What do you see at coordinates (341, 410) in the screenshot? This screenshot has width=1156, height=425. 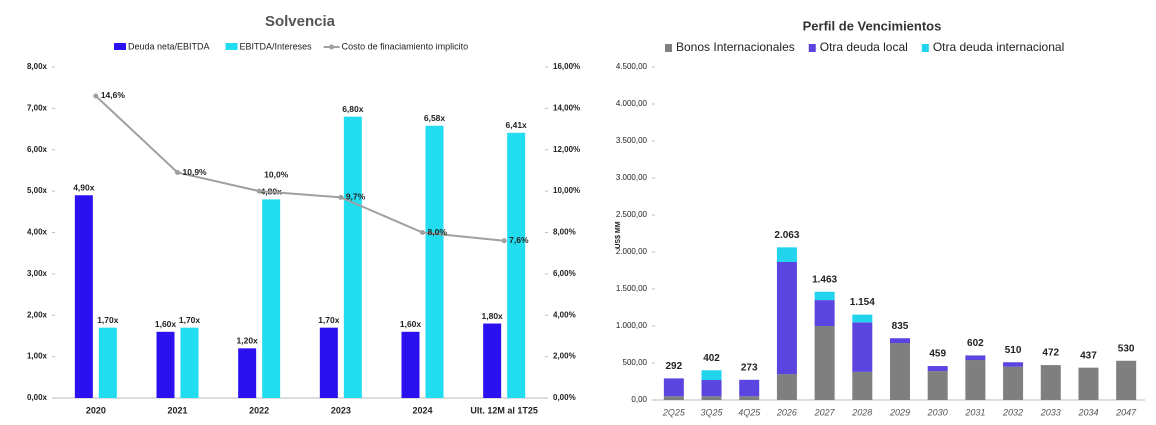 I see `x-tick-label: 2023` at bounding box center [341, 410].